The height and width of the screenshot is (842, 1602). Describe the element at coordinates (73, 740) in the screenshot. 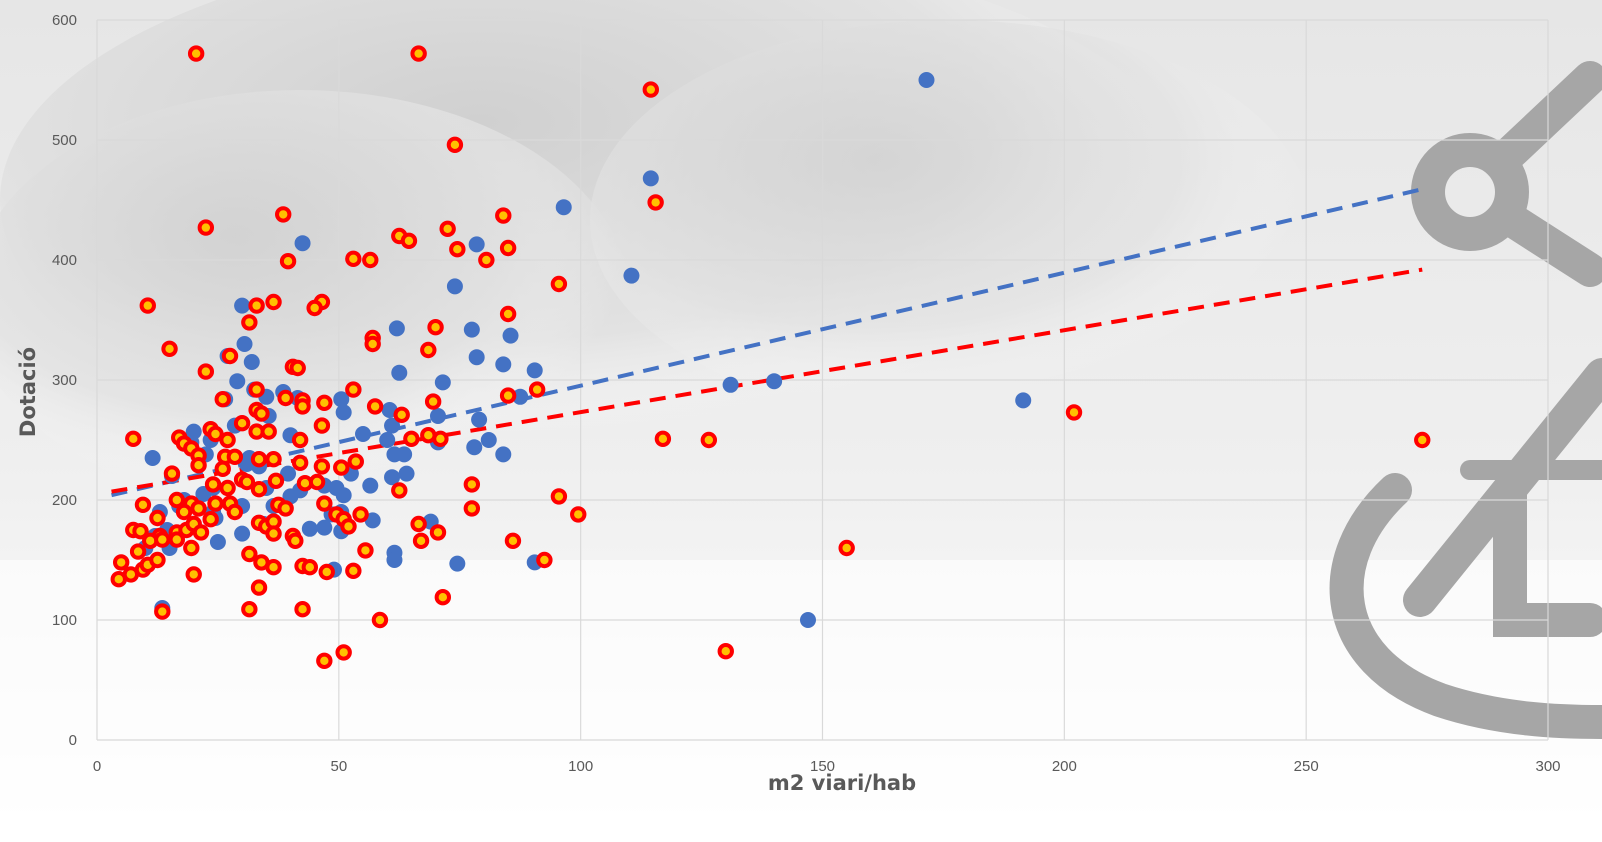

I see `y-tick-label: 0` at that location.